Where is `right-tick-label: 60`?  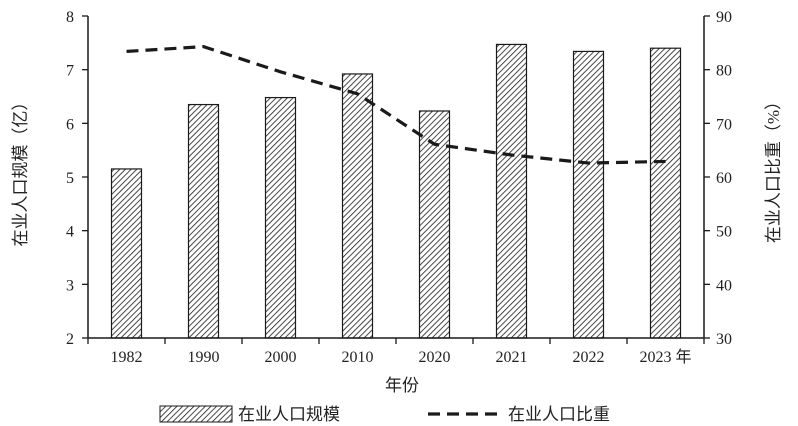 right-tick-label: 60 is located at coordinates (724, 178).